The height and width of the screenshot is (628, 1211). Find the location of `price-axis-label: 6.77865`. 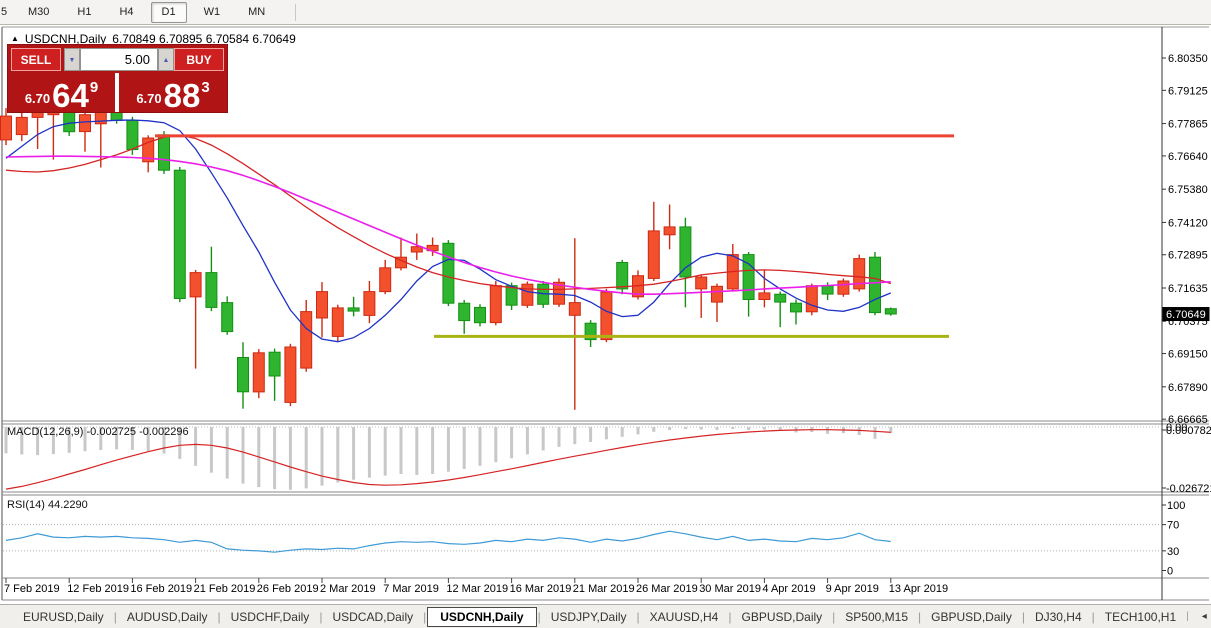

price-axis-label: 6.77865 is located at coordinates (1188, 125).